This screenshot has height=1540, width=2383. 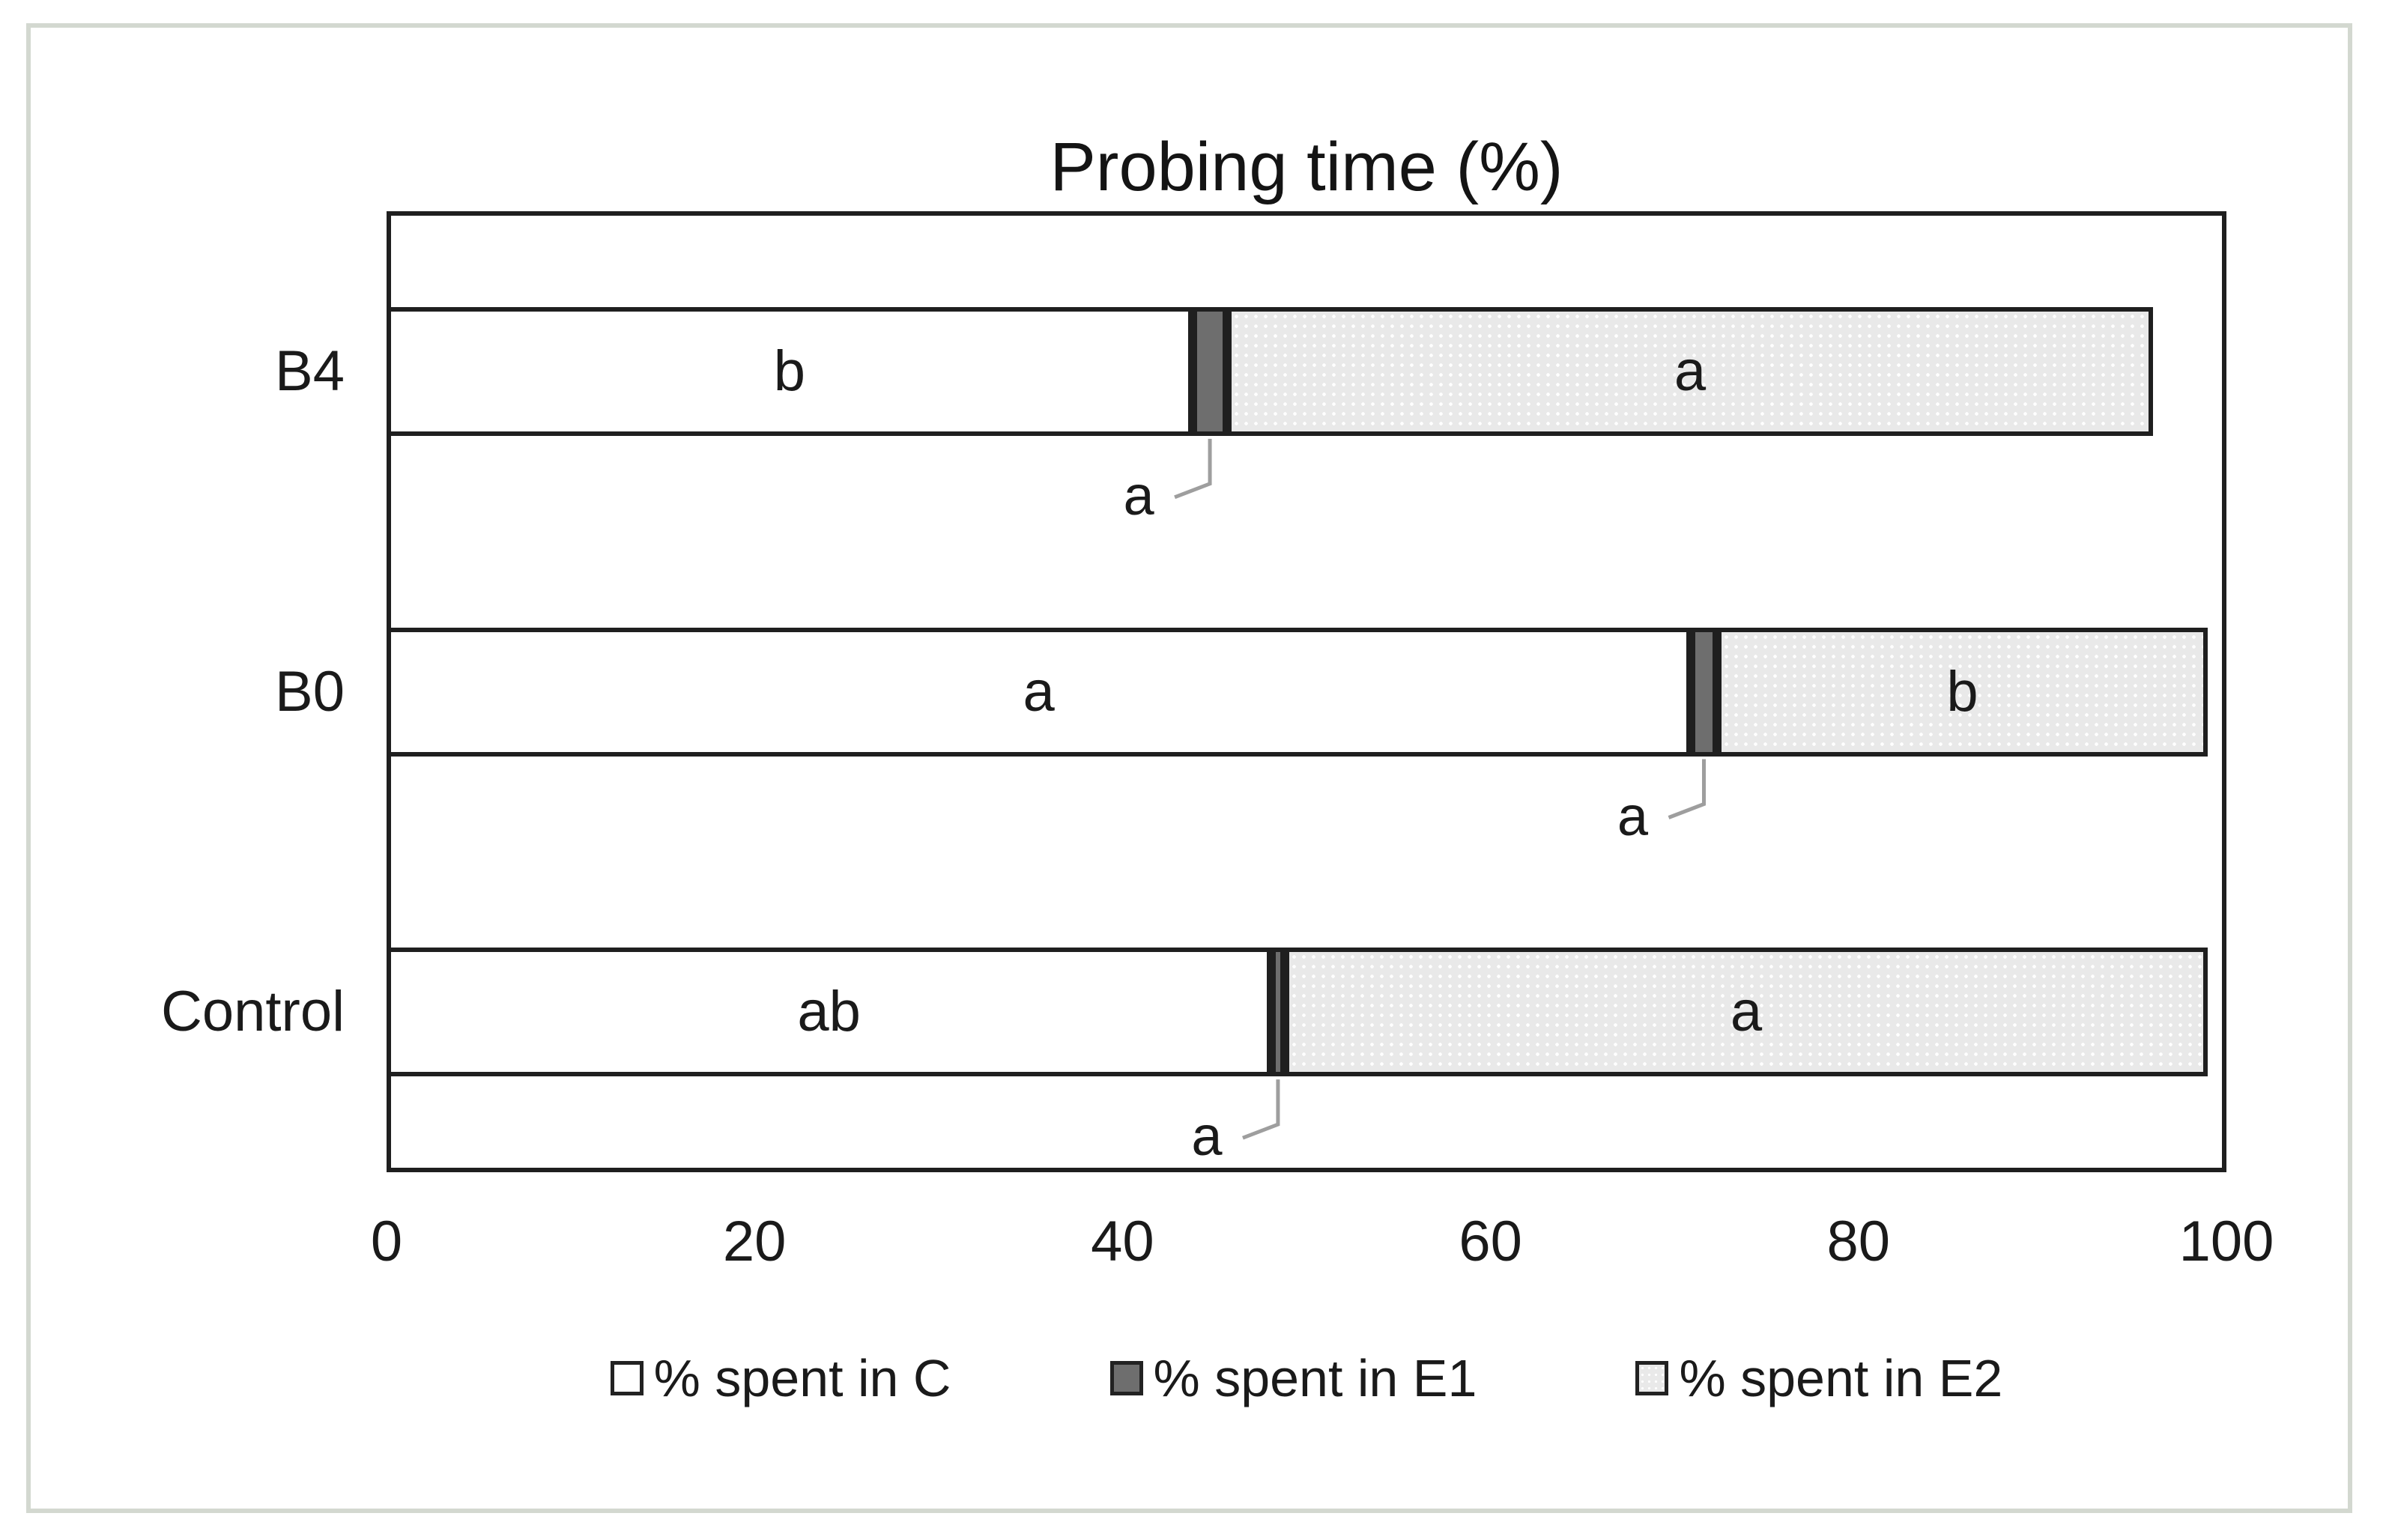 I want to click on x-tick-label: 80, so click(x=1858, y=1241).